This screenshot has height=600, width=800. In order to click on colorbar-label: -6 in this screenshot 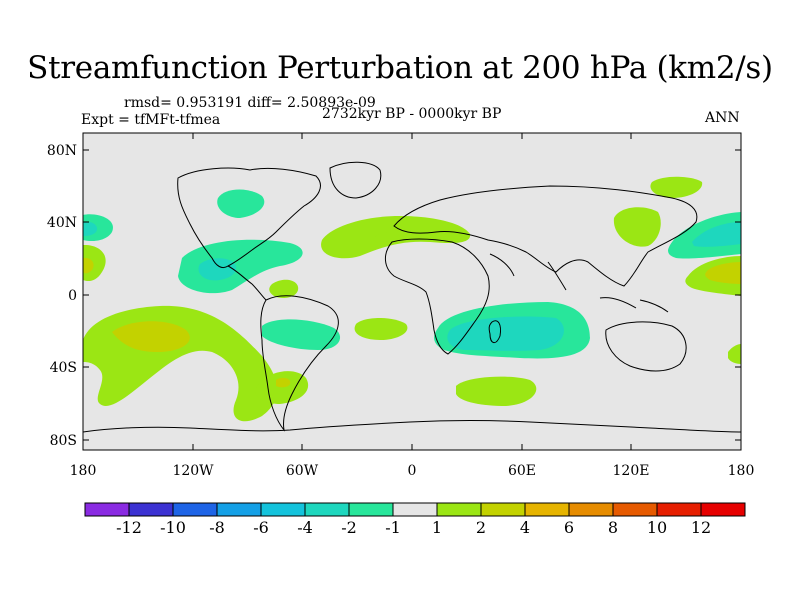, I will do `click(261, 527)`.